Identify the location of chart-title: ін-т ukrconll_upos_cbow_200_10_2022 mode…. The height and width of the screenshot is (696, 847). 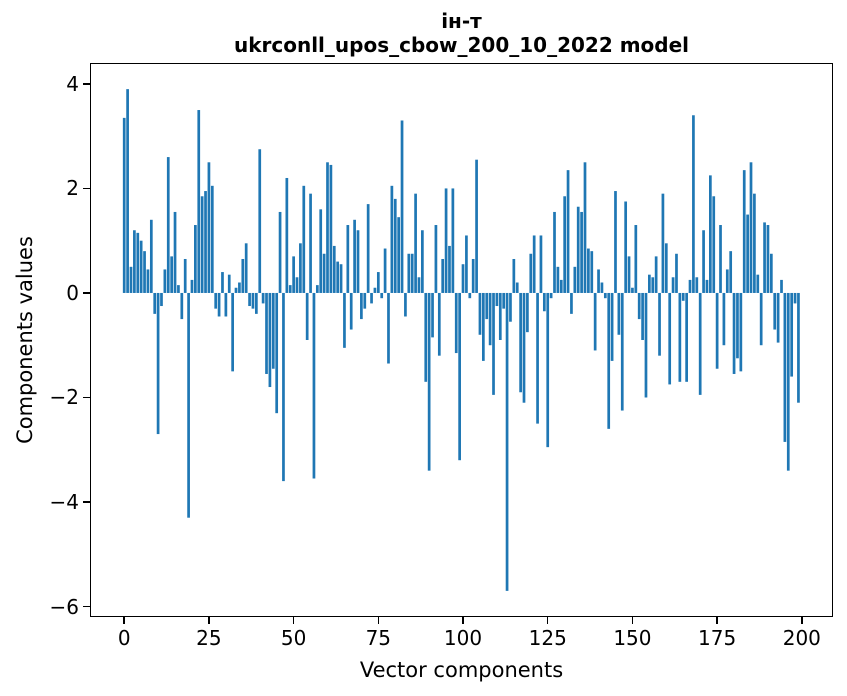
(461, 33).